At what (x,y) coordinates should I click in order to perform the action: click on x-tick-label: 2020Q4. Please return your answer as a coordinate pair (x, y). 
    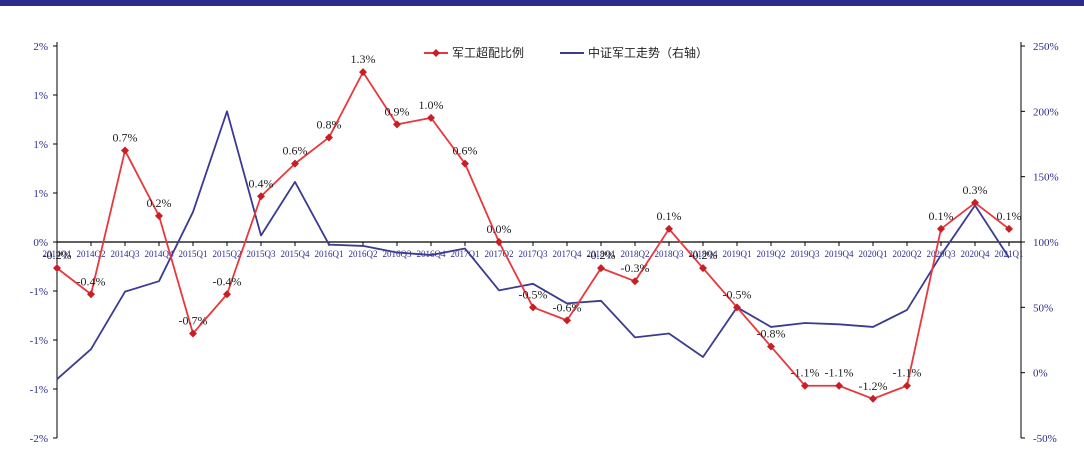
    Looking at the image, I should click on (975, 254).